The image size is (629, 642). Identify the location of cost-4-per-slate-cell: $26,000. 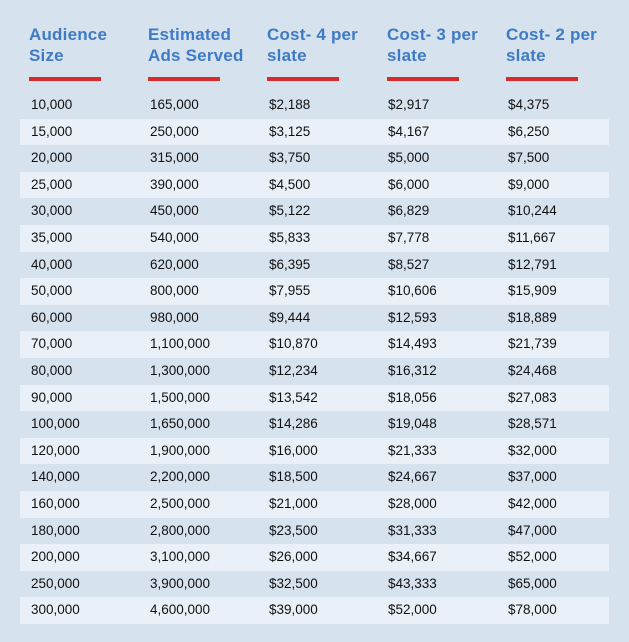
(293, 557).